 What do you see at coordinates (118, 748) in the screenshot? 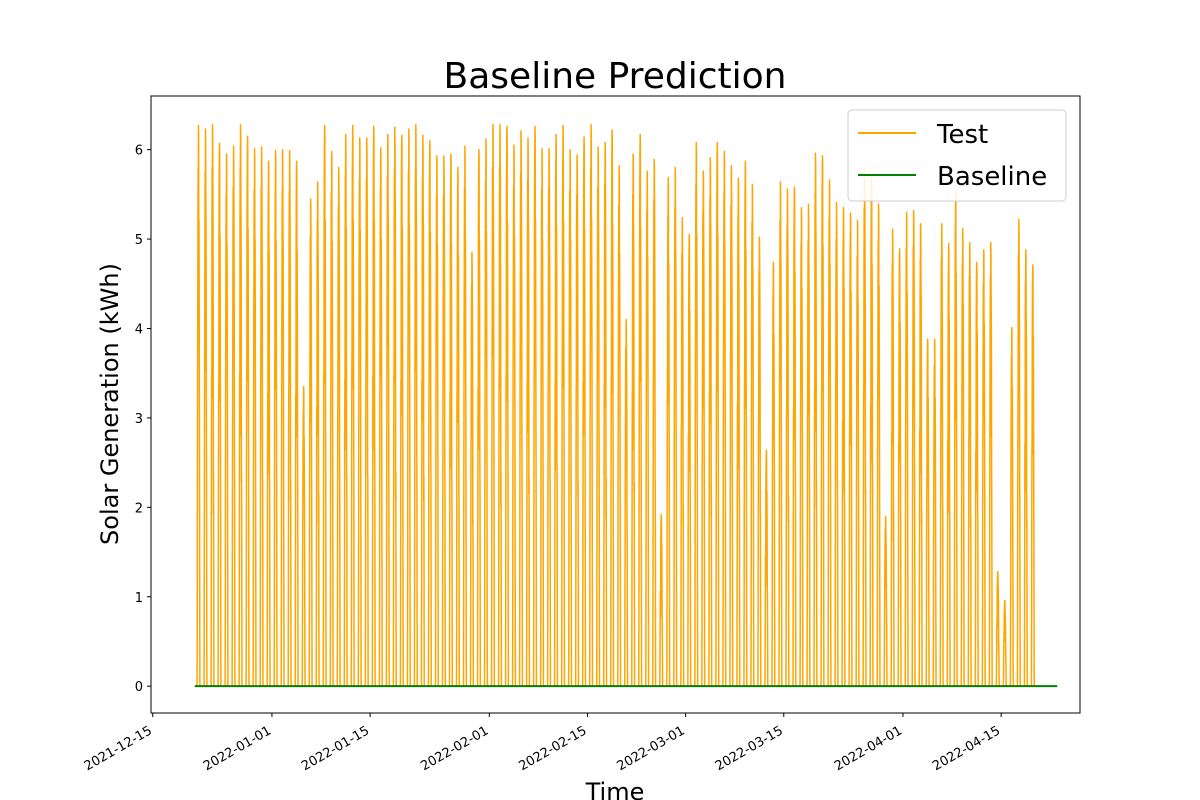
I see `x-tick-label: 2021-12-15` at bounding box center [118, 748].